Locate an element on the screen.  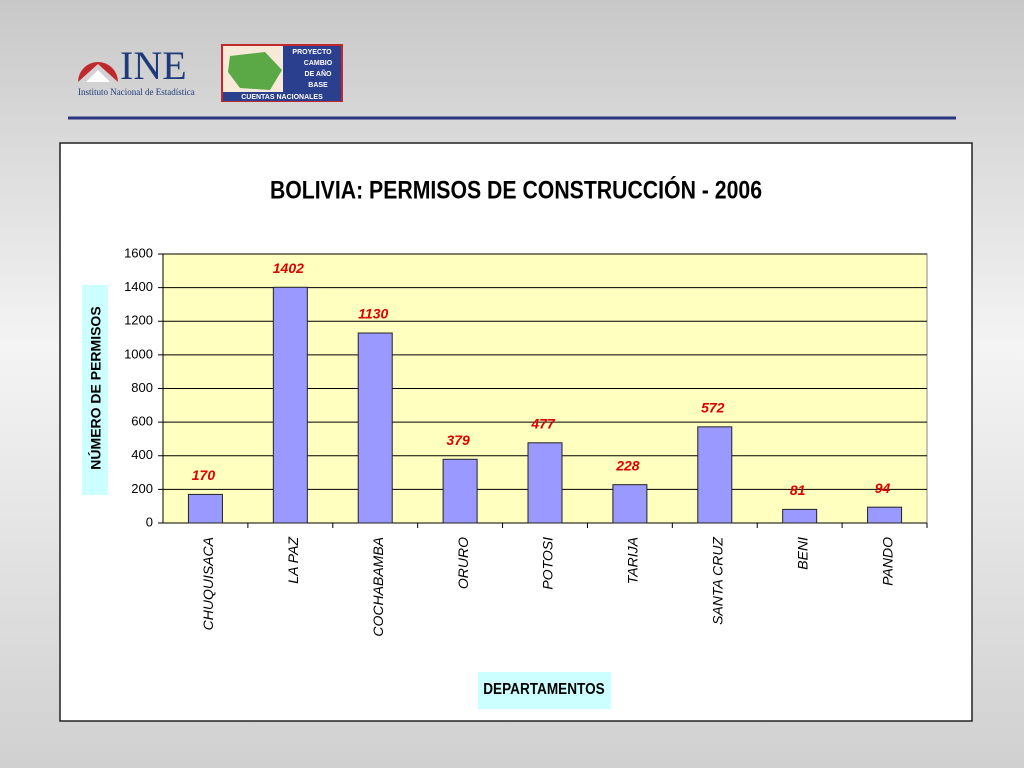
project-line: BASE is located at coordinates (318, 85).